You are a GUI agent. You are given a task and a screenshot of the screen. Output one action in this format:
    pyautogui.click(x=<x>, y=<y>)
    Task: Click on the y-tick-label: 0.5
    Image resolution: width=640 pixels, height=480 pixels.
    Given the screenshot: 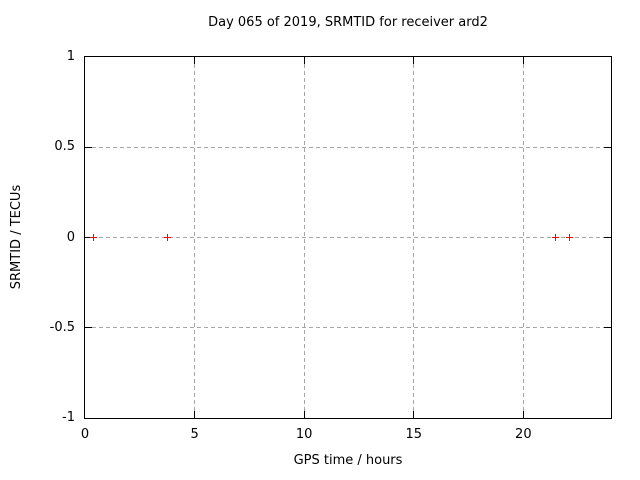 What is the action you would take?
    pyautogui.click(x=64, y=147)
    